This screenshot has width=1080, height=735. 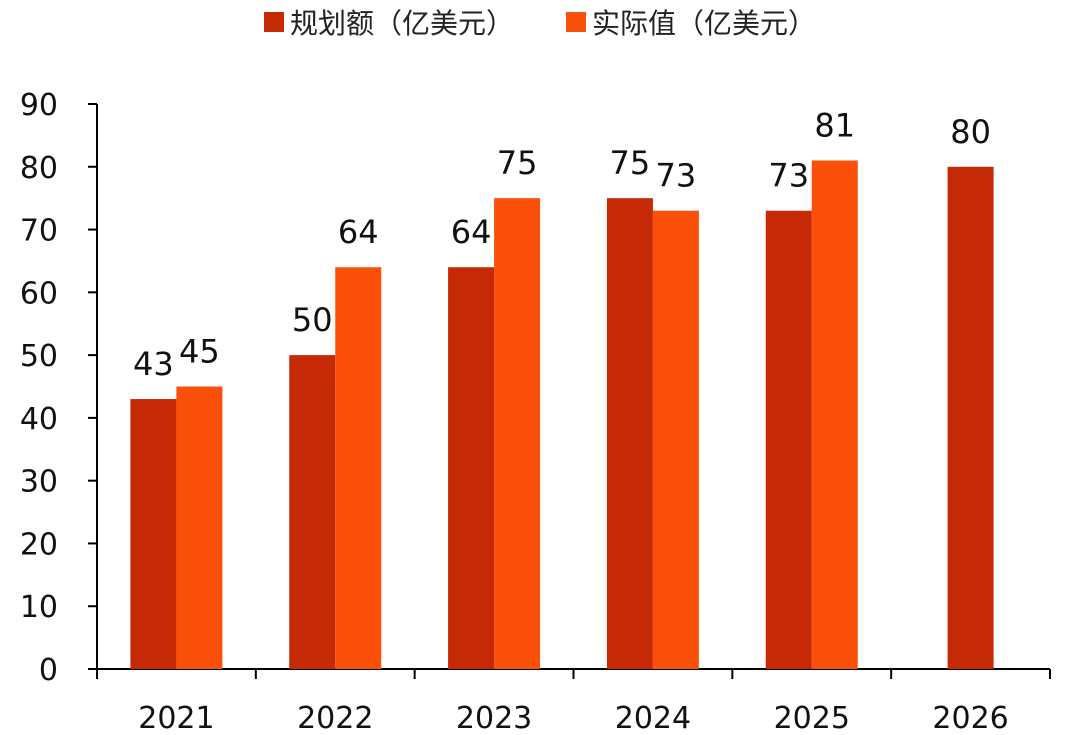 What do you see at coordinates (471, 232) in the screenshot?
I see `data-label-planned-2023: 64` at bounding box center [471, 232].